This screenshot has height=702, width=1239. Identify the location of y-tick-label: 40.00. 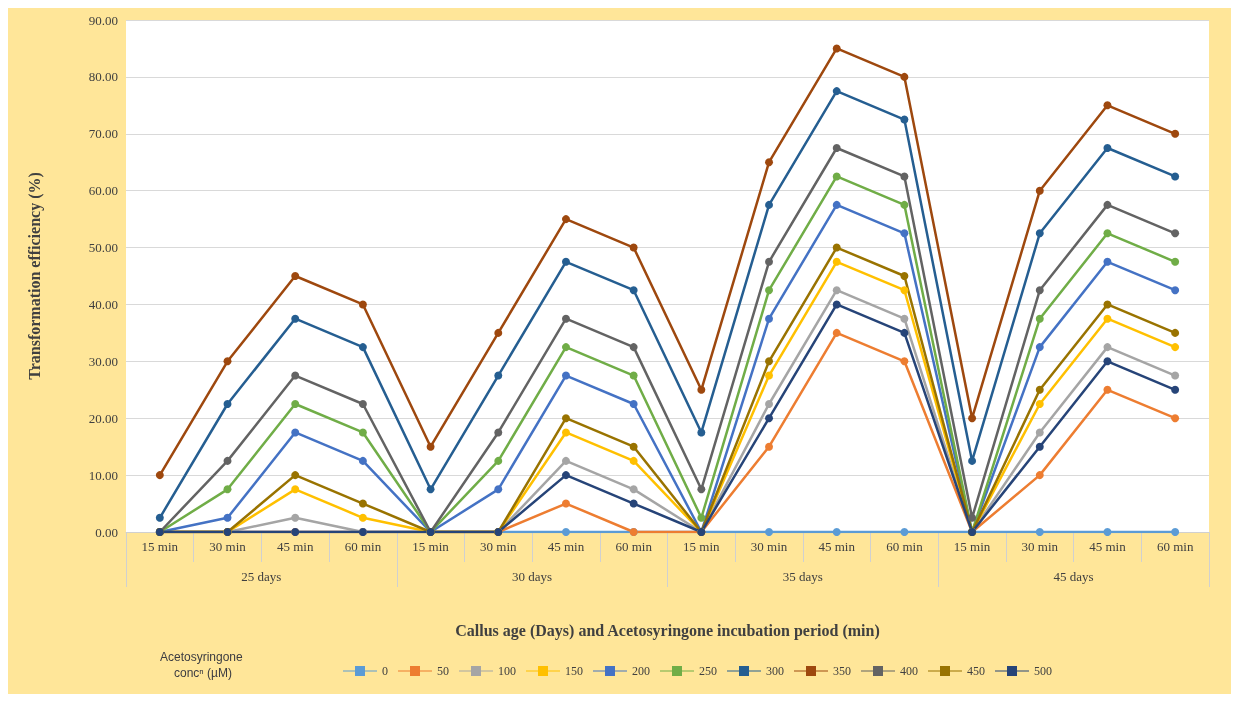
(103, 304).